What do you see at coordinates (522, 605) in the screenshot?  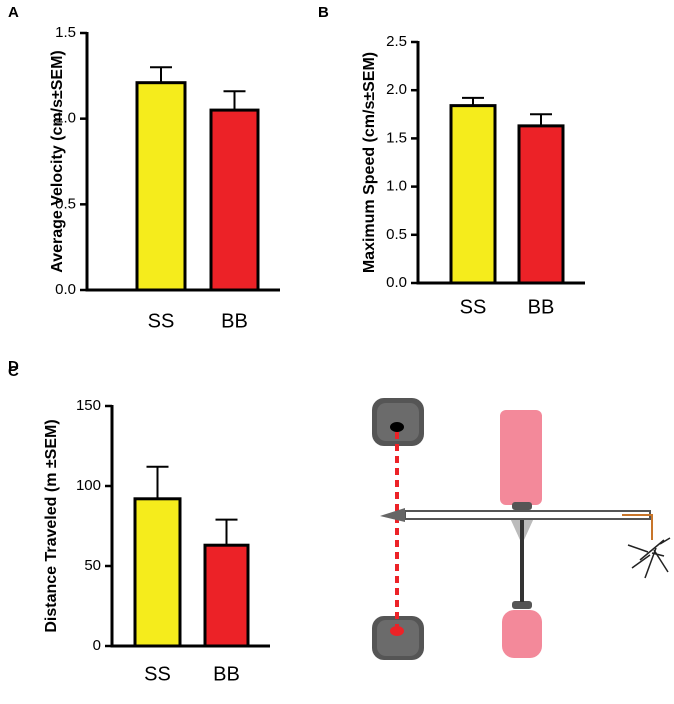 I see `clamp-bottom` at bounding box center [522, 605].